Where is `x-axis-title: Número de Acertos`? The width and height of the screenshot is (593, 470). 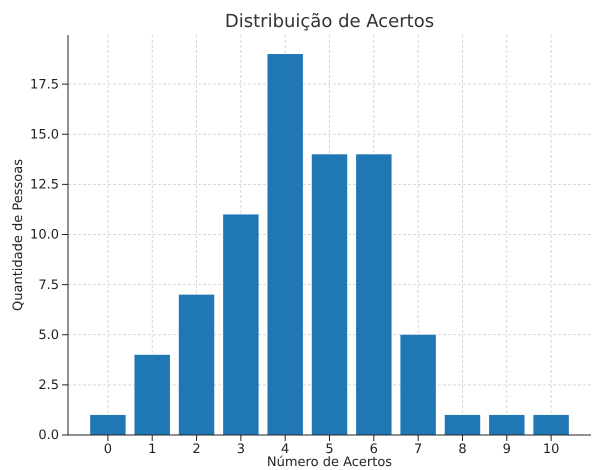 x-axis-title: Número de Acertos is located at coordinates (329, 462).